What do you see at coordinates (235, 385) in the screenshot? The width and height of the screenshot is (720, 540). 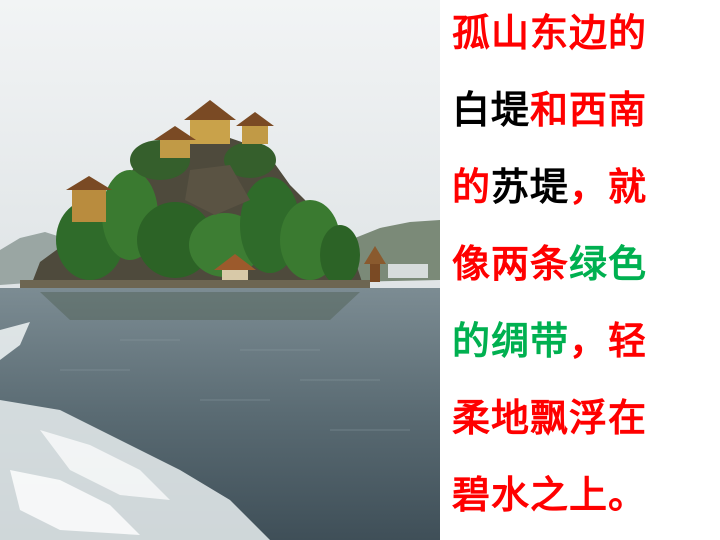 I see `water-ripples` at bounding box center [235, 385].